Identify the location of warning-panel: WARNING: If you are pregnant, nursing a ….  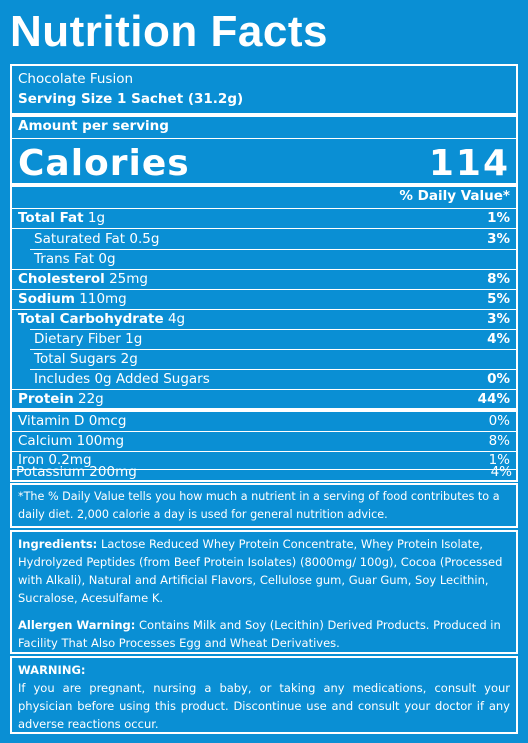
(264, 695).